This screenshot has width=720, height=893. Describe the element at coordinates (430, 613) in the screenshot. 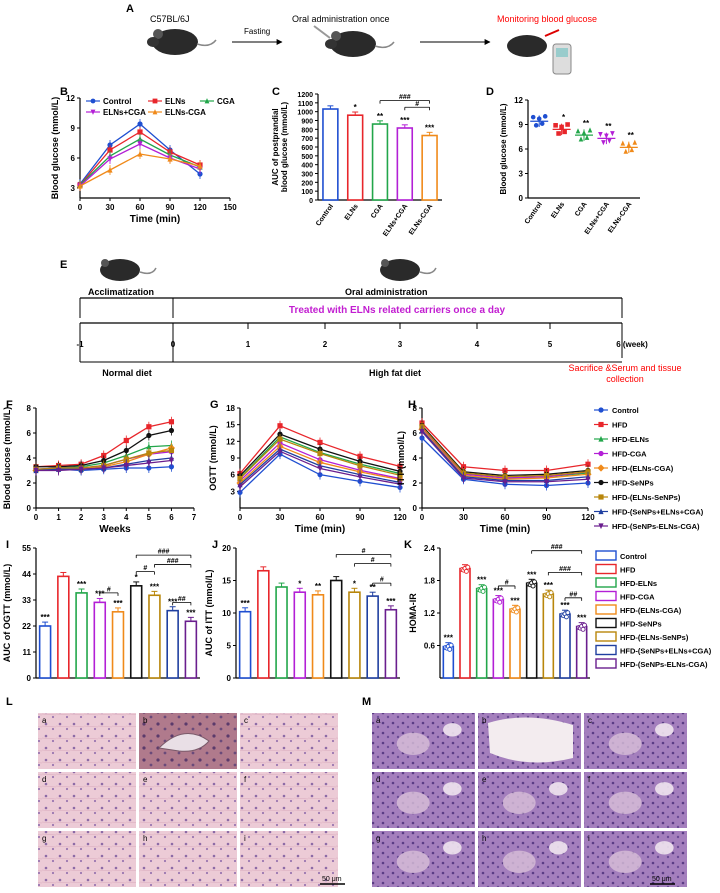

I see `y-tick-label: 1.2` at that location.